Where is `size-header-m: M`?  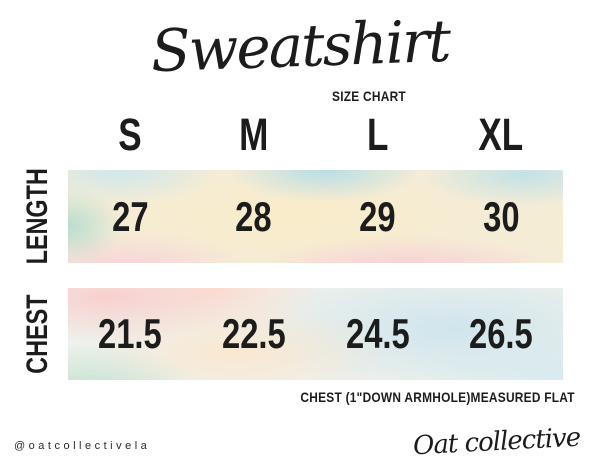
size-header-m: M is located at coordinates (254, 134).